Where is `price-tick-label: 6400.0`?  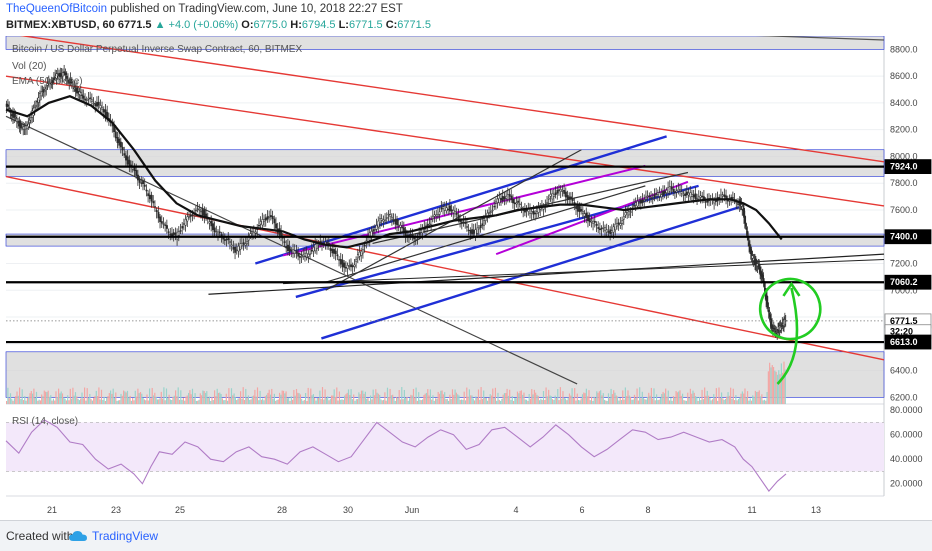
price-tick-label: 6400.0 is located at coordinates (904, 371).